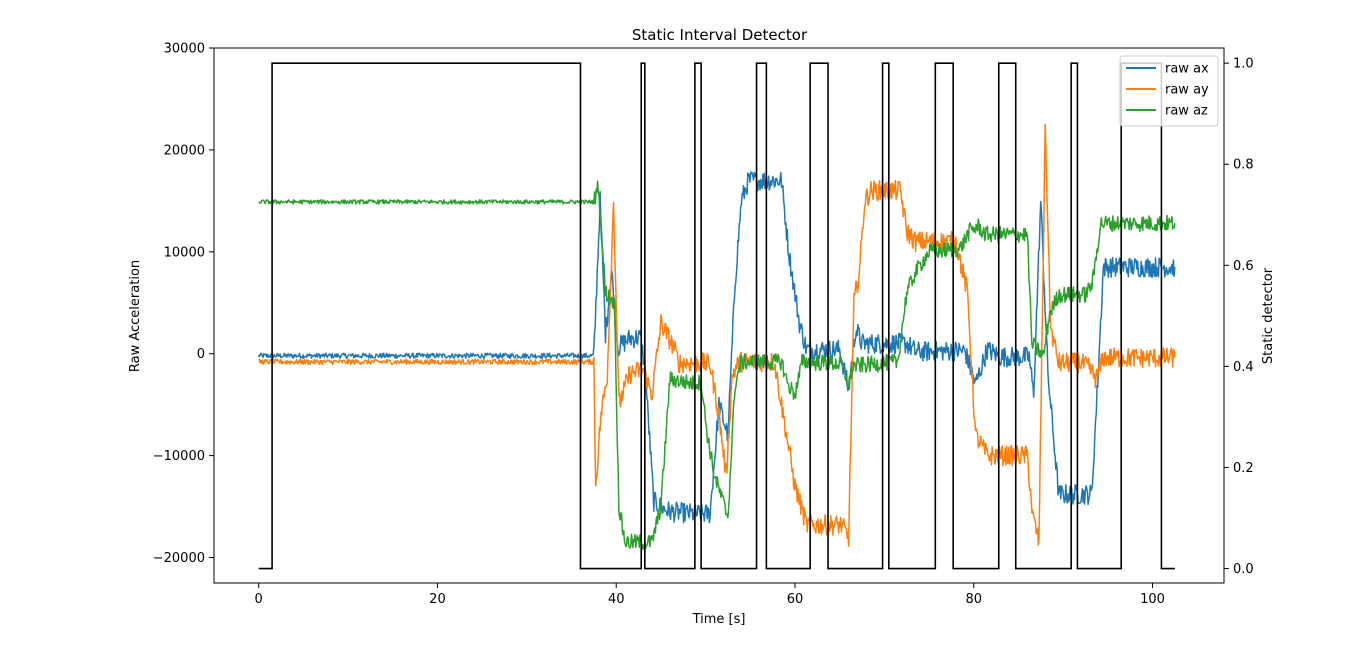  Describe the element at coordinates (1243, 64) in the screenshot. I see `y2-tick-label: 1.0` at that location.